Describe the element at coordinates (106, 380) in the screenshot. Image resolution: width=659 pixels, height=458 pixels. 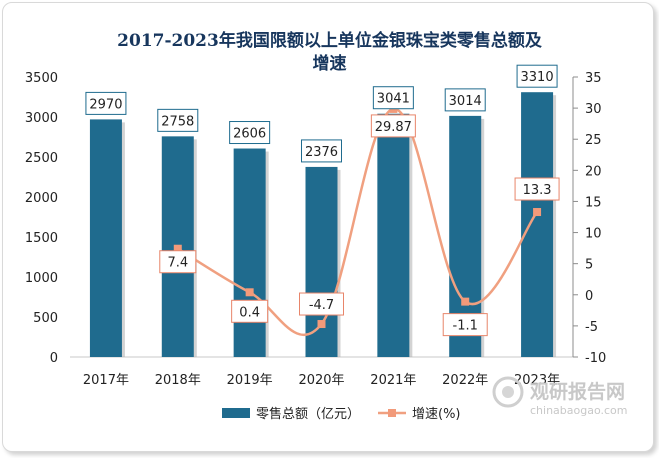
I see `x-tick-label: 2017年` at that location.